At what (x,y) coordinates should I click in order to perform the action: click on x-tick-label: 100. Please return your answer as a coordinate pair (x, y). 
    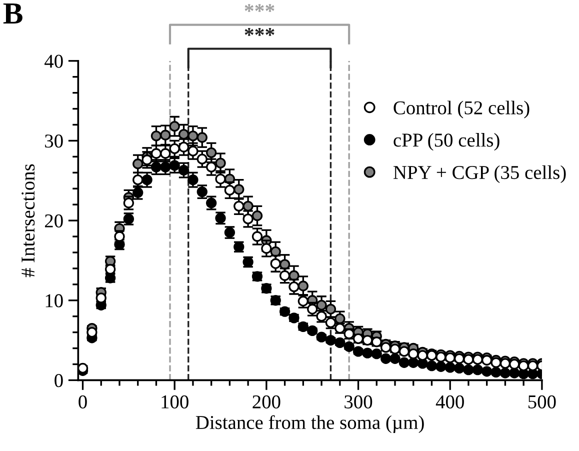
    Looking at the image, I should click on (175, 401).